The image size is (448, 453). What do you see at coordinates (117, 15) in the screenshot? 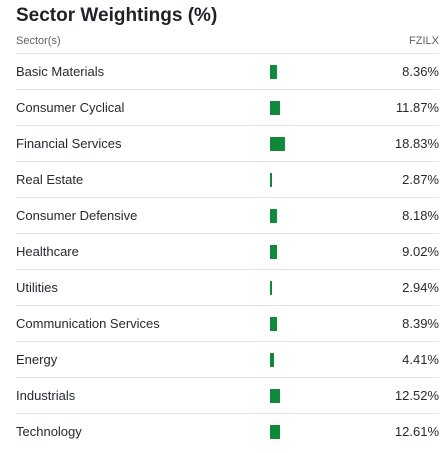
I see `widget-title: Sector Weightings (%)` at bounding box center [117, 15].